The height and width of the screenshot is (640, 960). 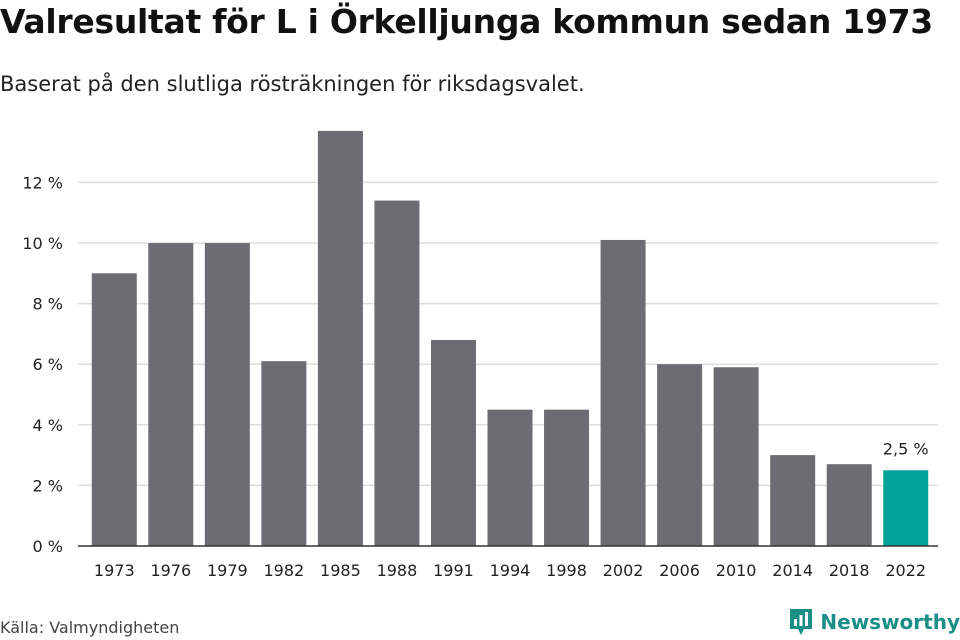 What do you see at coordinates (567, 477) in the screenshot?
I see `bar-1998` at bounding box center [567, 477].